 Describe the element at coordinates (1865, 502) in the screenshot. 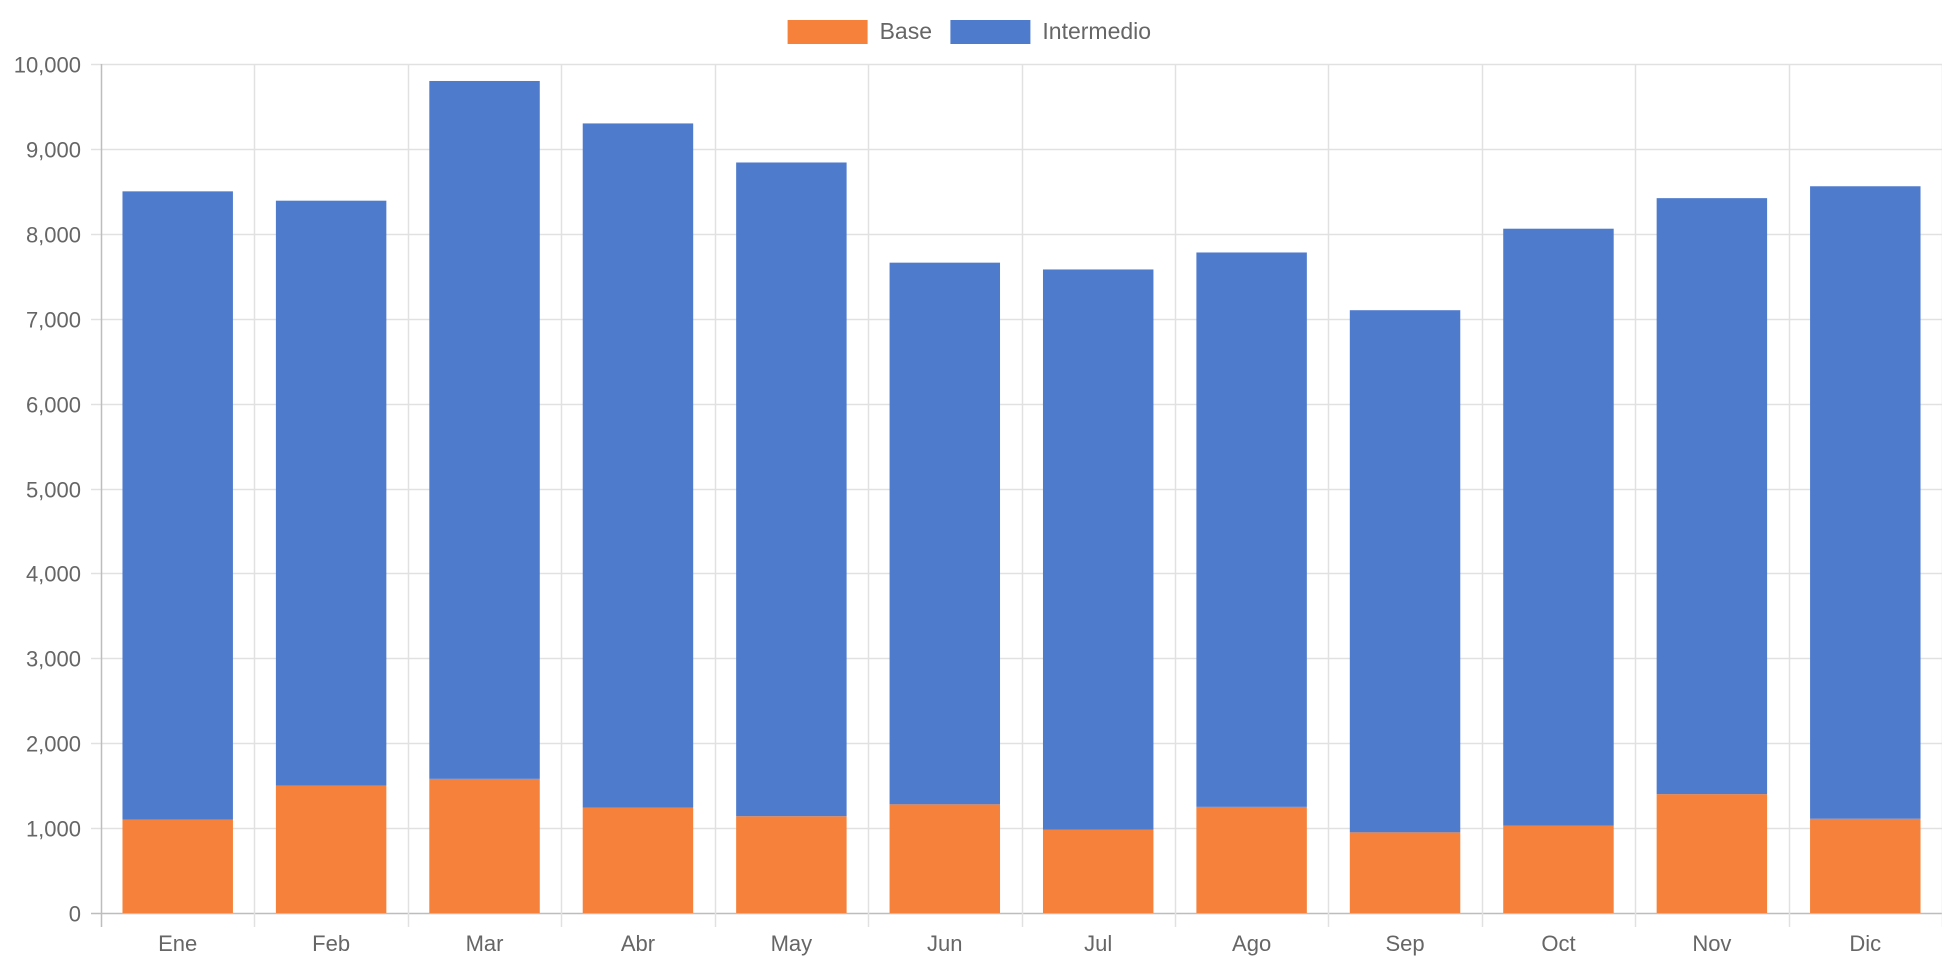

I see `bar-intermedio-dic` at that location.